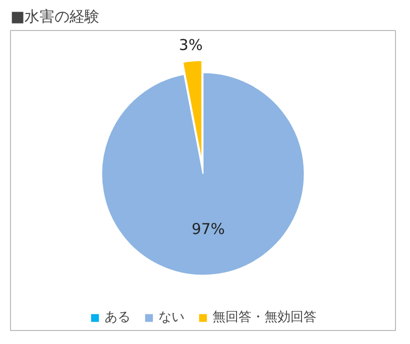 Image resolution: width=410 pixels, height=344 pixels. What do you see at coordinates (117, 317) in the screenshot?
I see `legend-label: ある` at bounding box center [117, 317].